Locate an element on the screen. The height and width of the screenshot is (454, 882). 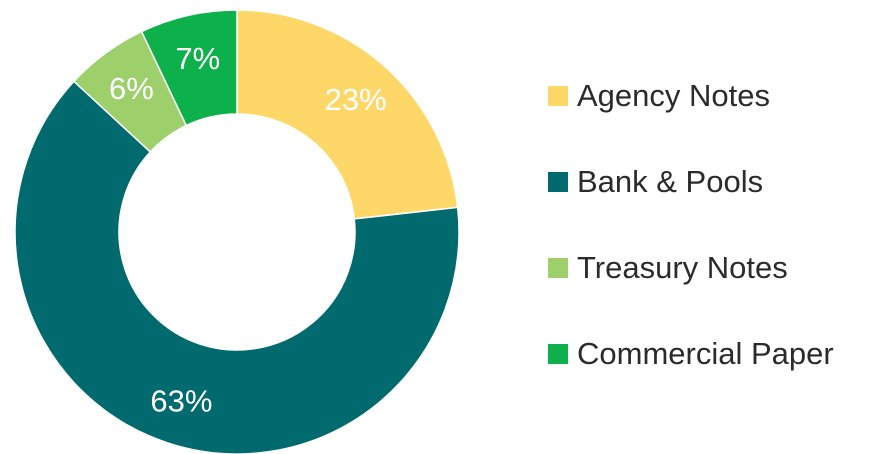
legend-item-treasury-notes: Treasury Notes is located at coordinates (691, 267).